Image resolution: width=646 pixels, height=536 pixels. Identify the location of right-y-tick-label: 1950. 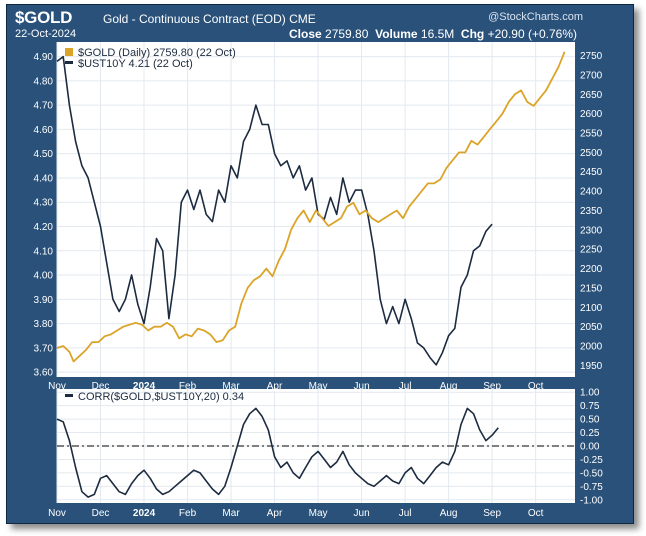
(591, 366).